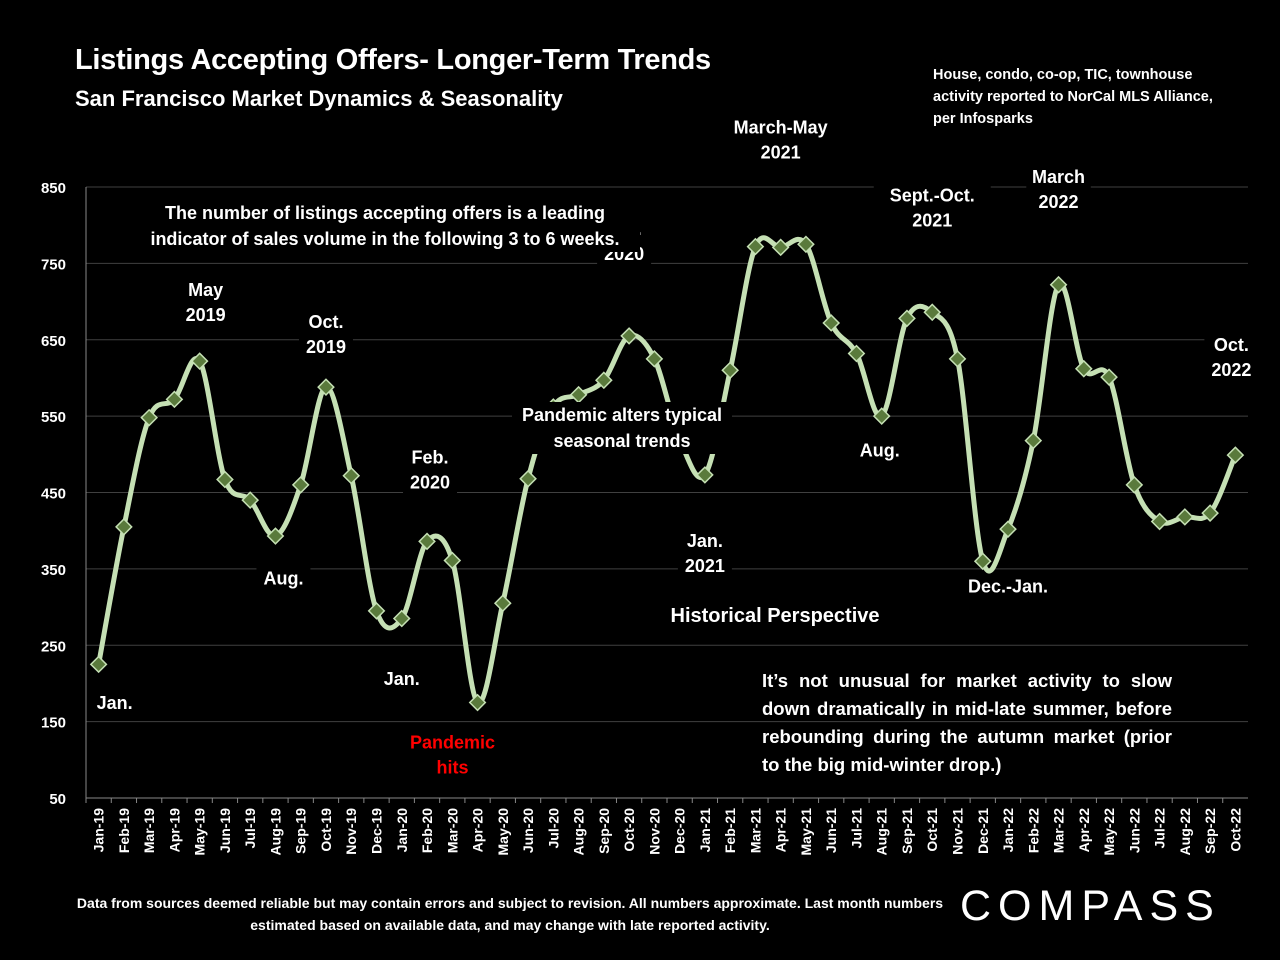 The height and width of the screenshot is (960, 1280). What do you see at coordinates (755, 830) in the screenshot?
I see `x-tick-label: Mar-21` at bounding box center [755, 830].